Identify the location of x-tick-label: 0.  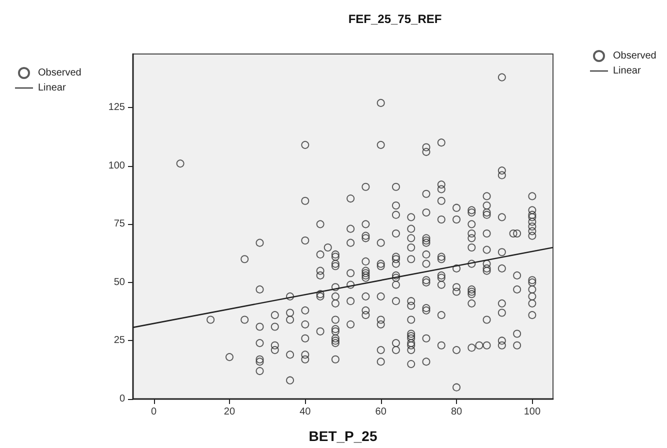
(154, 412).